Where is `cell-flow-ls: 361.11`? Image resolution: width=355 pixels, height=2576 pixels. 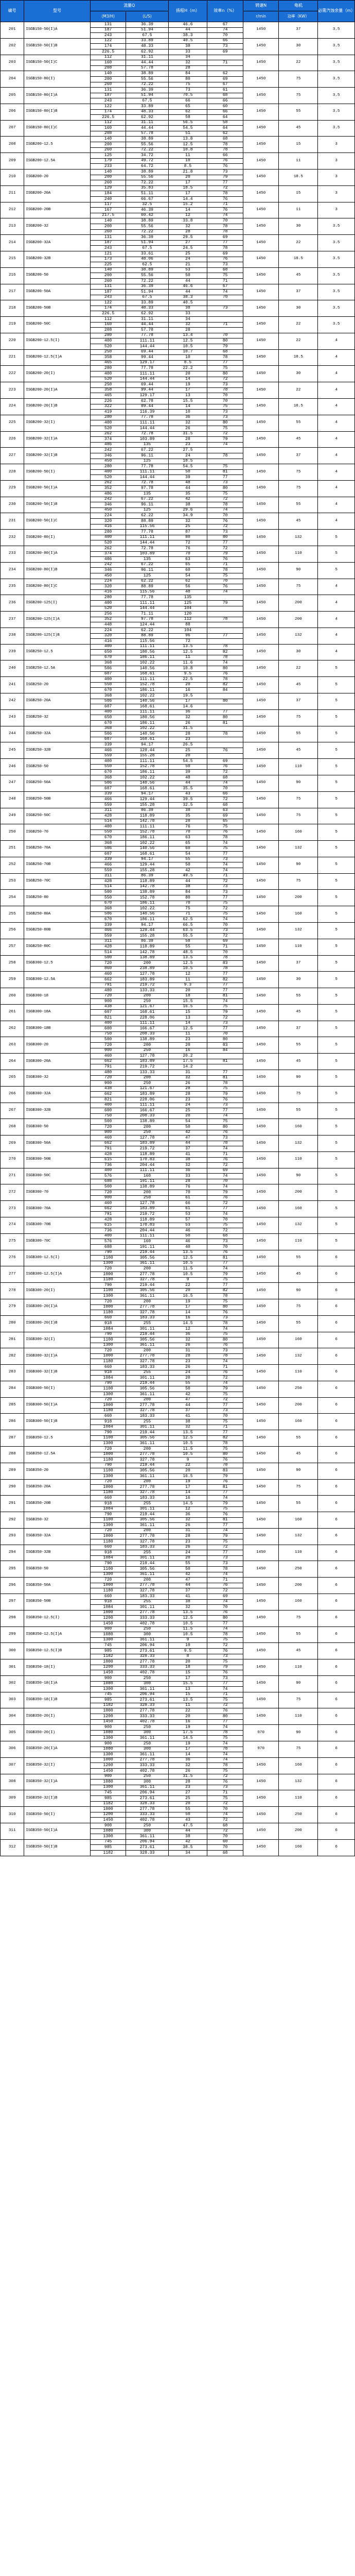 cell-flow-ls: 361.11 is located at coordinates (147, 1787).